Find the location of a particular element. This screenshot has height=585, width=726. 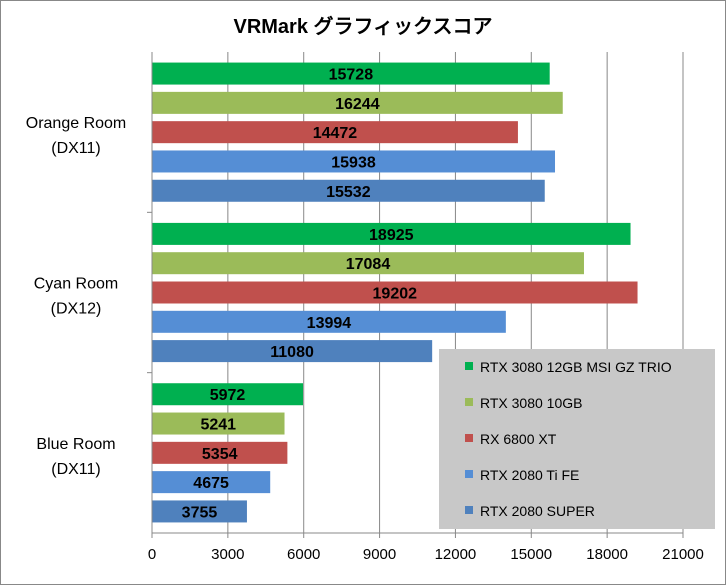

x-tick-label: 3000 is located at coordinates (227, 554).